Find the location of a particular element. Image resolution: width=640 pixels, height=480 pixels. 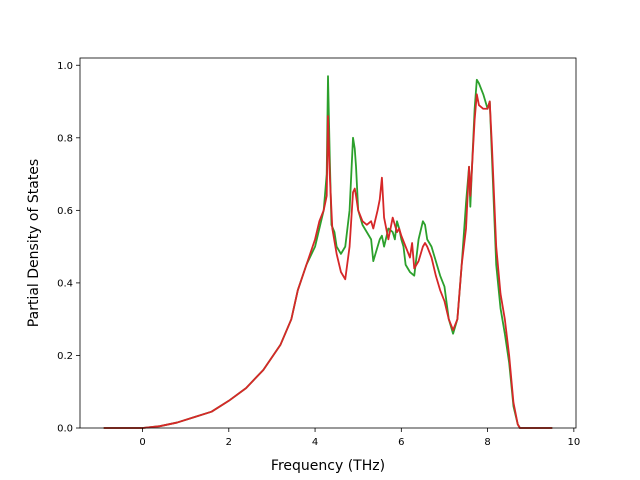

y-tick-label: 0.0 is located at coordinates (65, 429).